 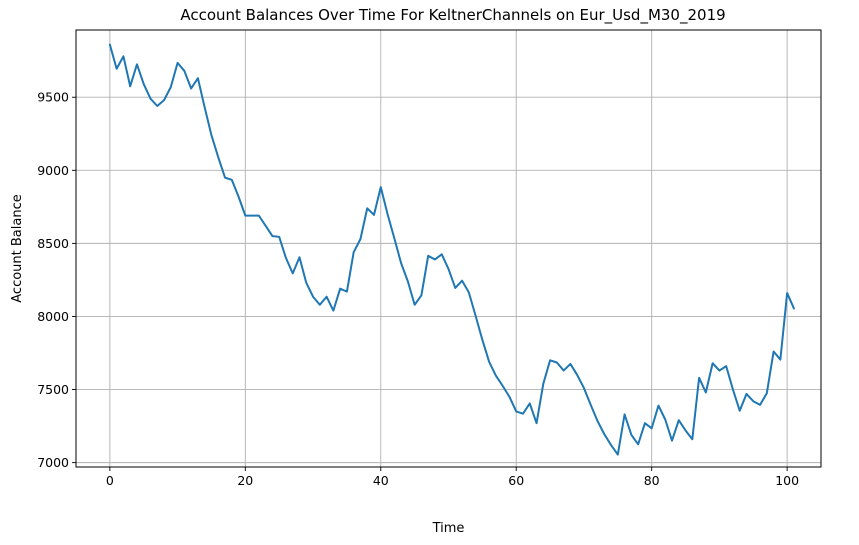 What do you see at coordinates (448, 528) in the screenshot?
I see `x-axis-label: Time` at bounding box center [448, 528].